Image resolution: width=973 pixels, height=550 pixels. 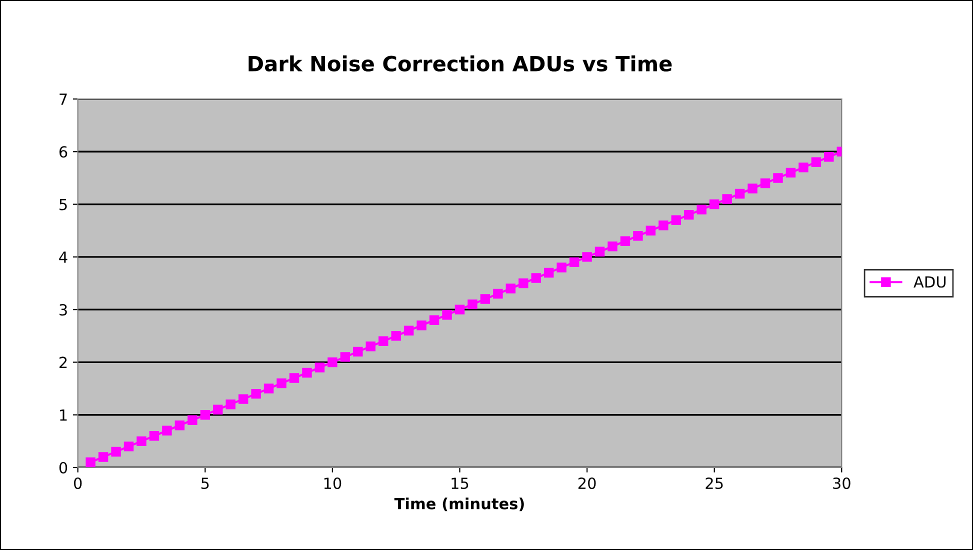 I want to click on y-tick-label: 6, so click(x=63, y=152).